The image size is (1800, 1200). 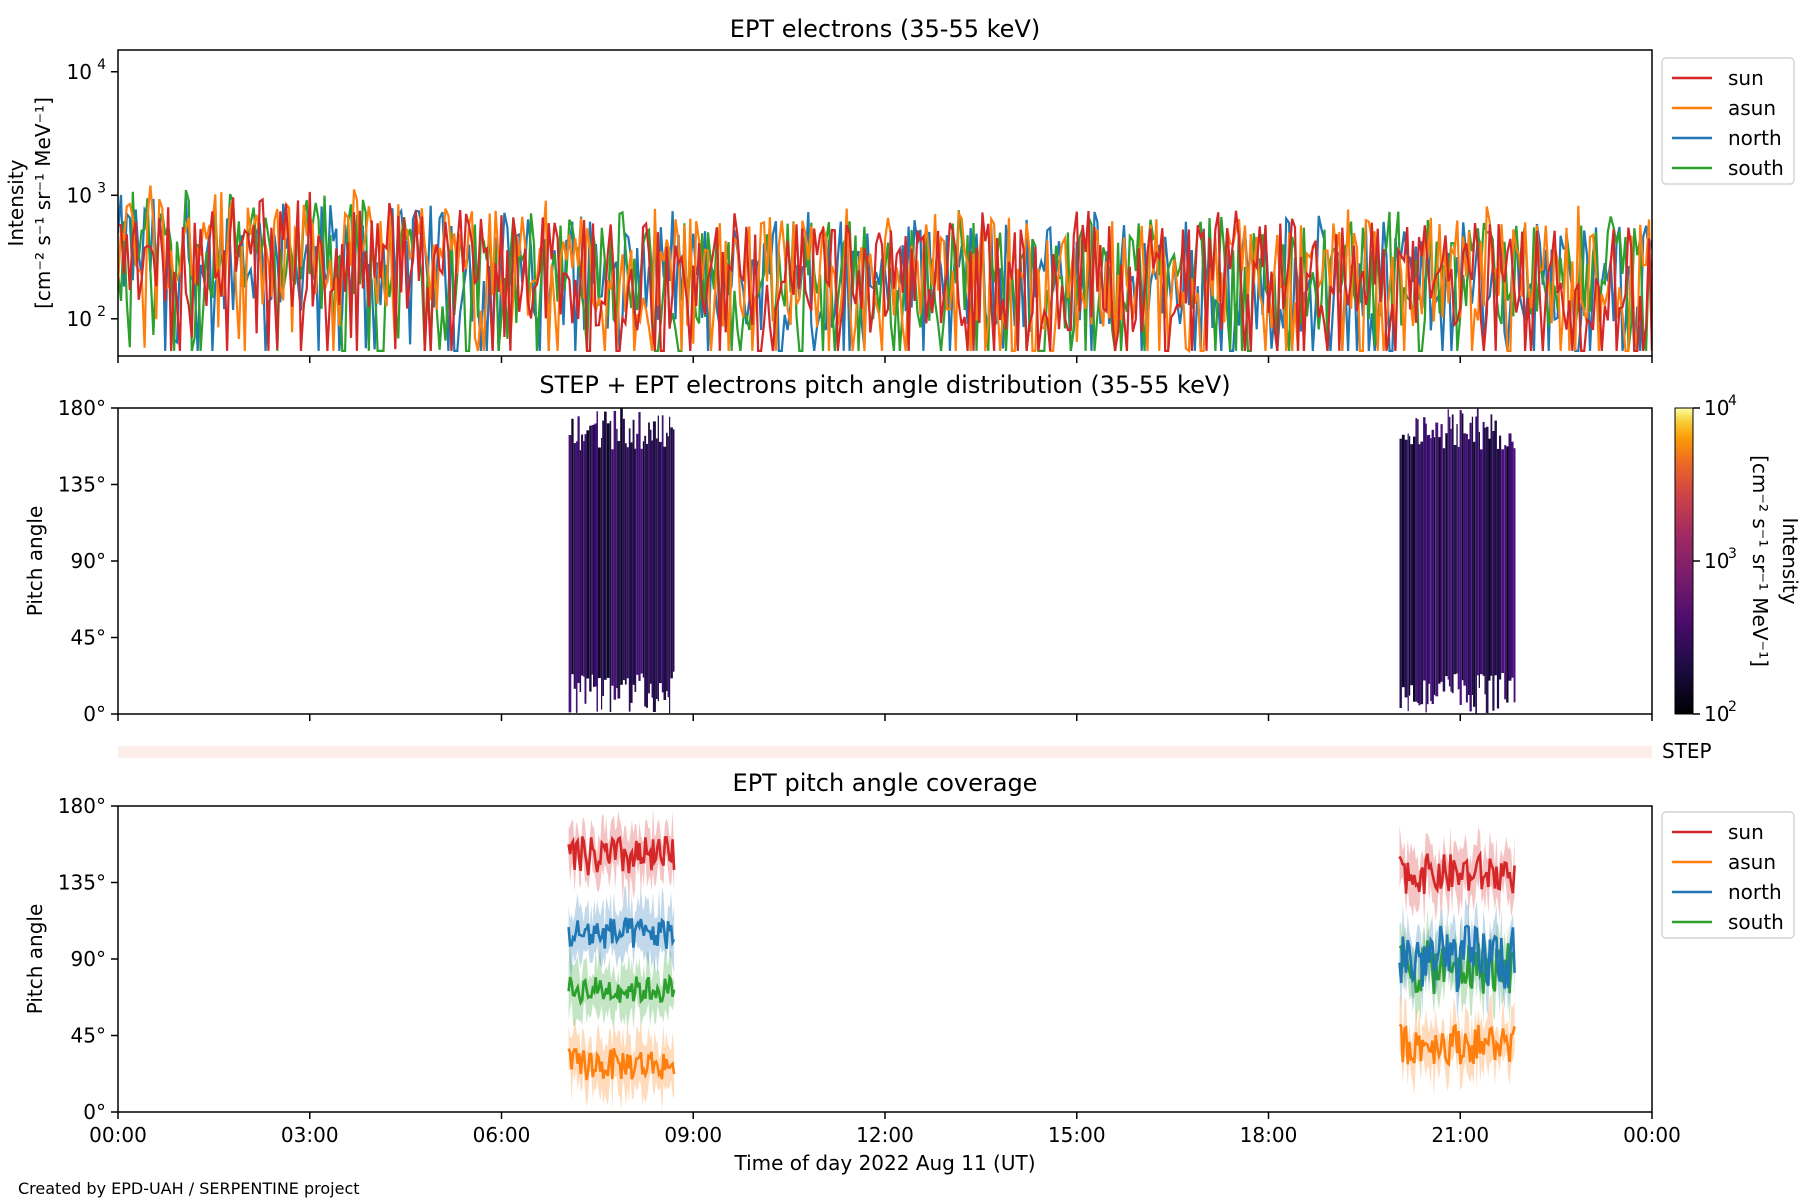 I want to click on step-coverage: STEP, so click(x=915, y=751).